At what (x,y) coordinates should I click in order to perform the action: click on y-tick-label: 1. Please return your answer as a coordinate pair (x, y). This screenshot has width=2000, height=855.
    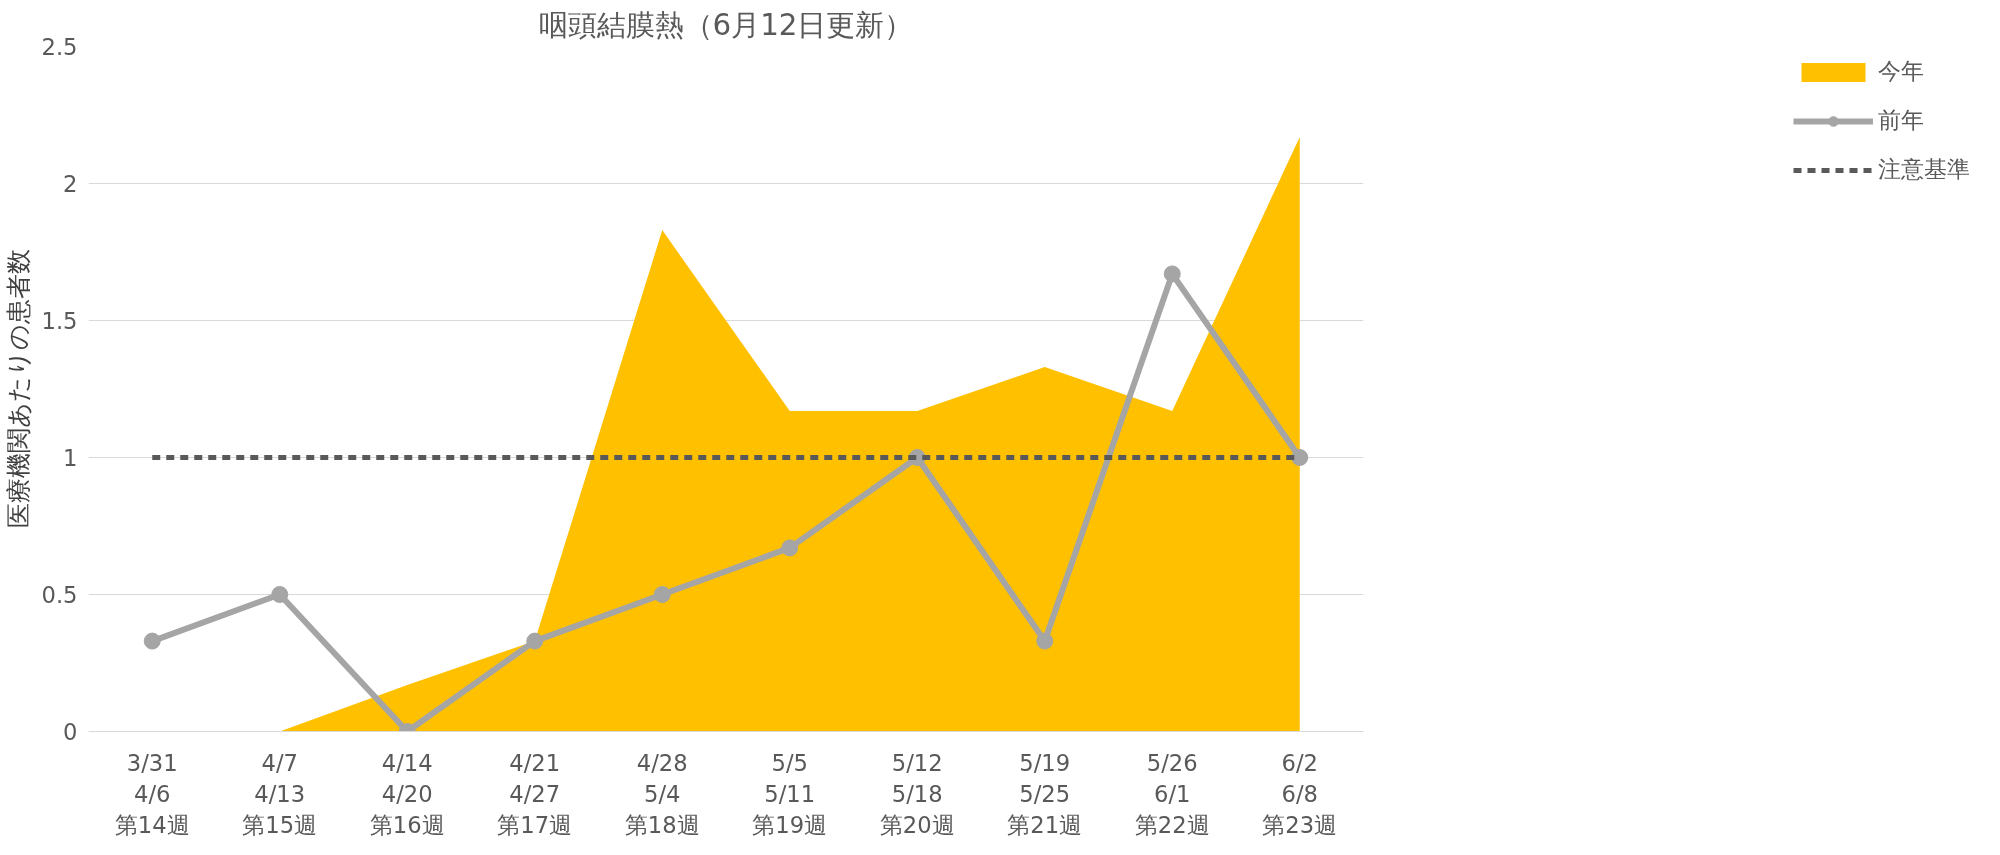
    Looking at the image, I should click on (70, 458).